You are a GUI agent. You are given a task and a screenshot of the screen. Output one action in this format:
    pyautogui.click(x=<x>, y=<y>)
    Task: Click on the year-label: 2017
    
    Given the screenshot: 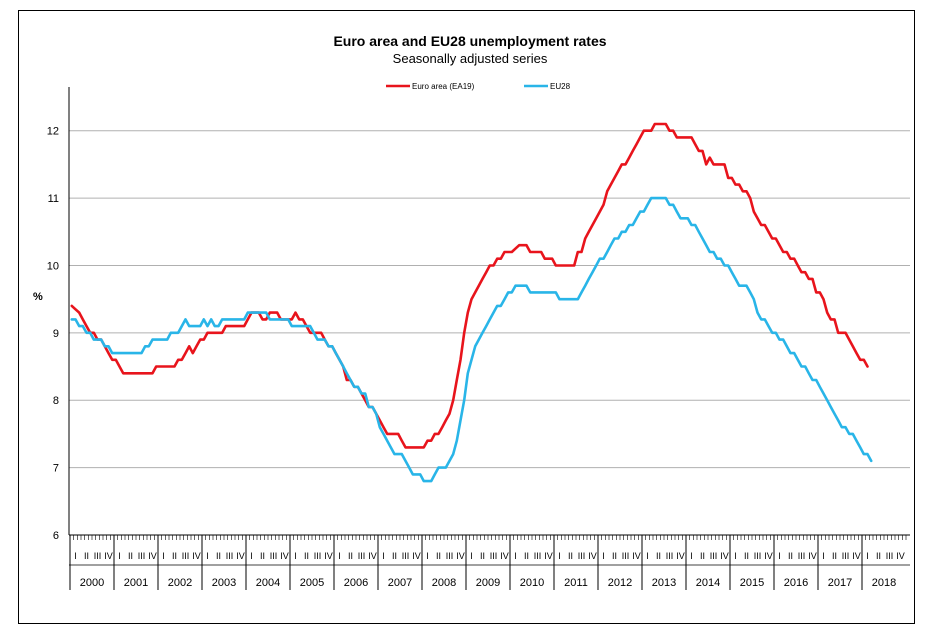 What is the action you would take?
    pyautogui.click(x=840, y=583)
    